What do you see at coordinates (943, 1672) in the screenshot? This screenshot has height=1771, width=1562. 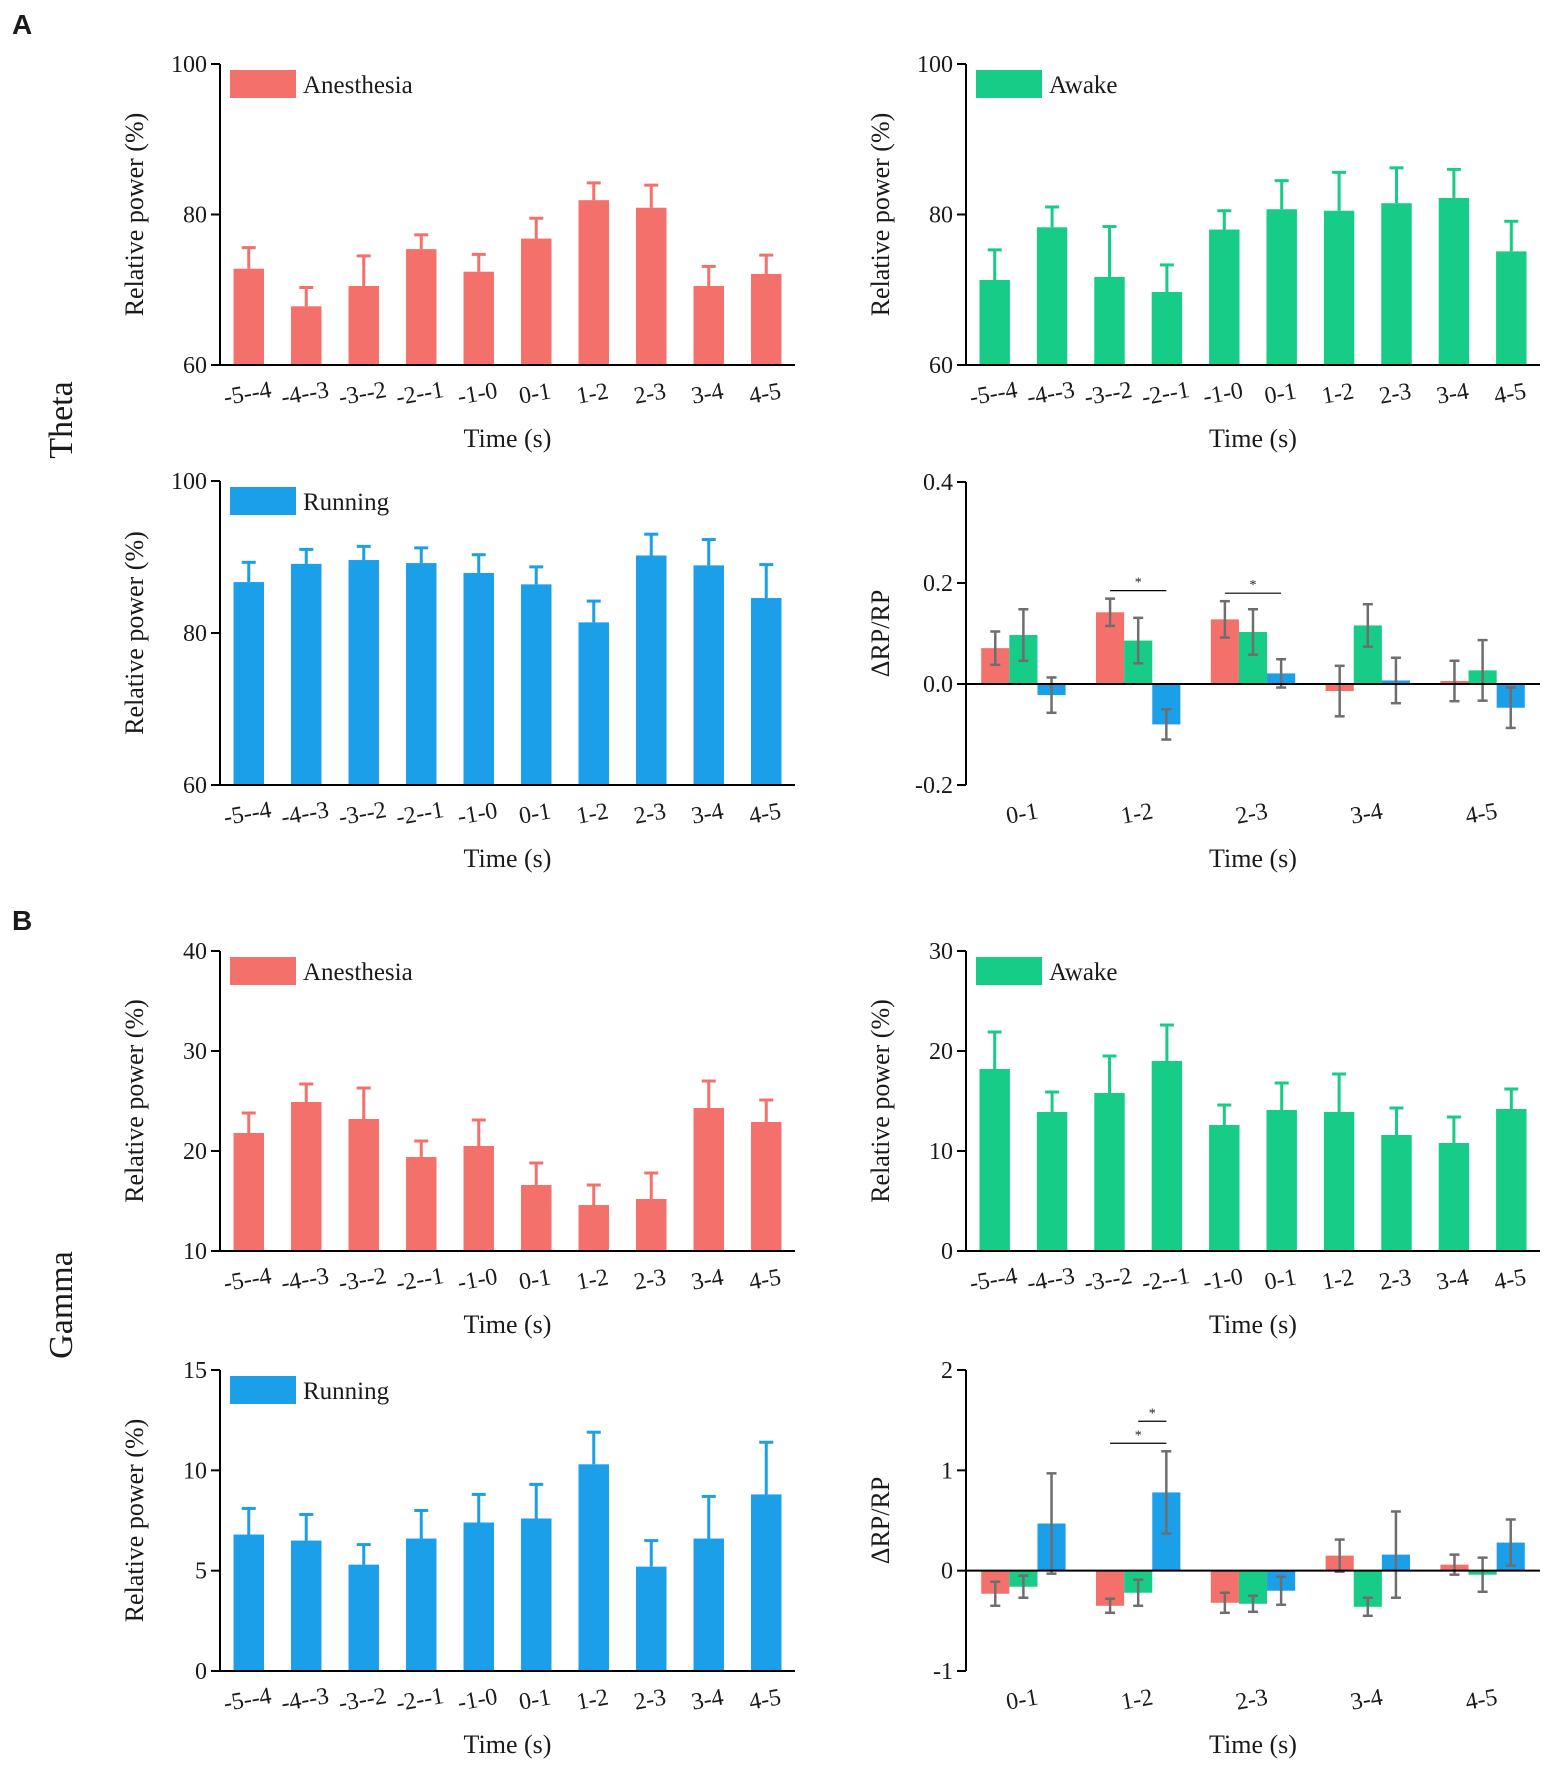 I see `y-tick-label: -1` at bounding box center [943, 1672].